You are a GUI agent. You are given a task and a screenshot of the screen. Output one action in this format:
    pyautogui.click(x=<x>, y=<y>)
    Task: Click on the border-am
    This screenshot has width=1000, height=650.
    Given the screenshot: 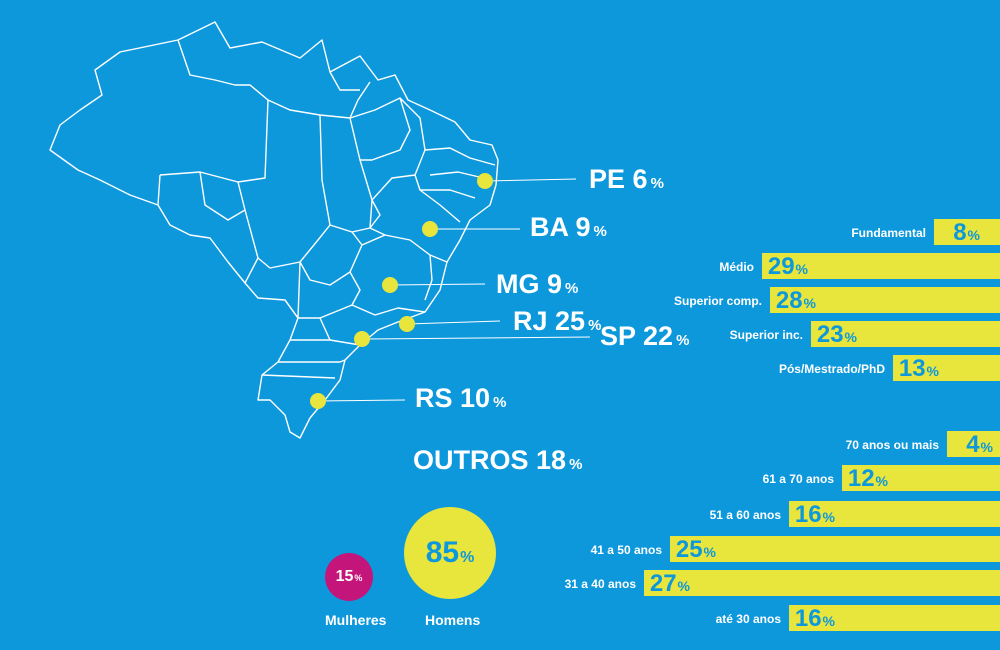 What is the action you would take?
    pyautogui.click(x=214, y=133)
    